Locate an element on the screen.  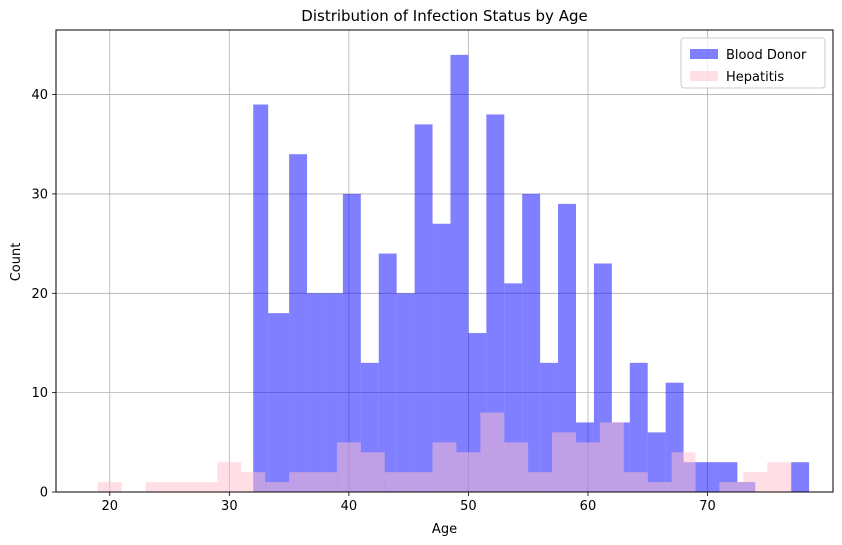
x-tick-label: 70 is located at coordinates (707, 506).